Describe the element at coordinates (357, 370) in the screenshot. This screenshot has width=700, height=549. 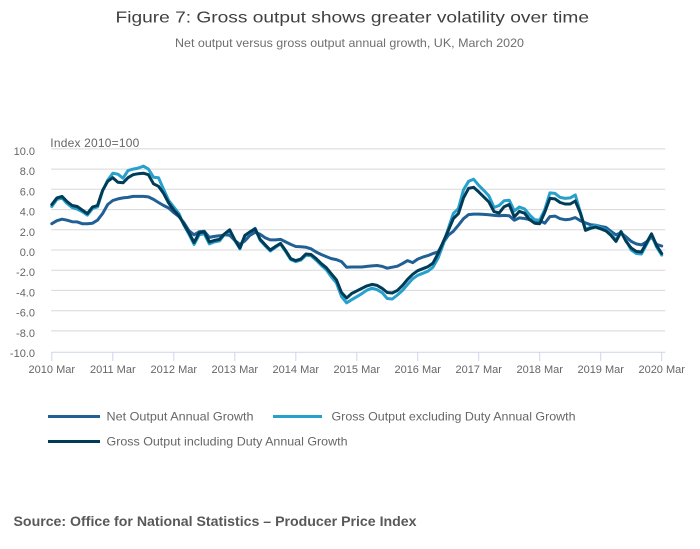
I see `svg-text: 2015 Mar` at that location.